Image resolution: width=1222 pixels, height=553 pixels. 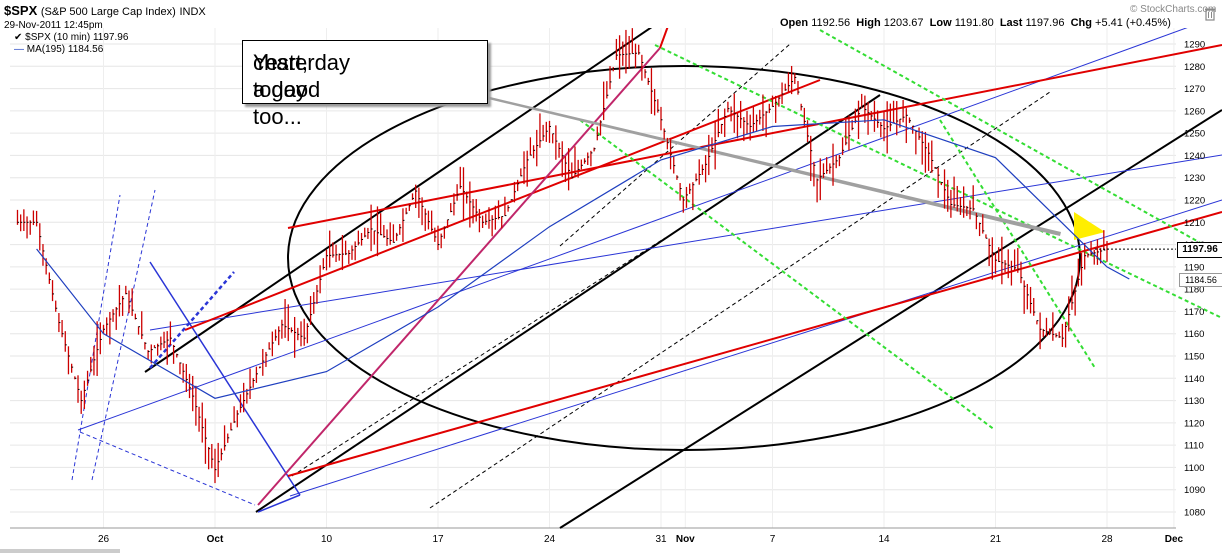 I want to click on y-tick-label: 1220, so click(x=1194, y=201).